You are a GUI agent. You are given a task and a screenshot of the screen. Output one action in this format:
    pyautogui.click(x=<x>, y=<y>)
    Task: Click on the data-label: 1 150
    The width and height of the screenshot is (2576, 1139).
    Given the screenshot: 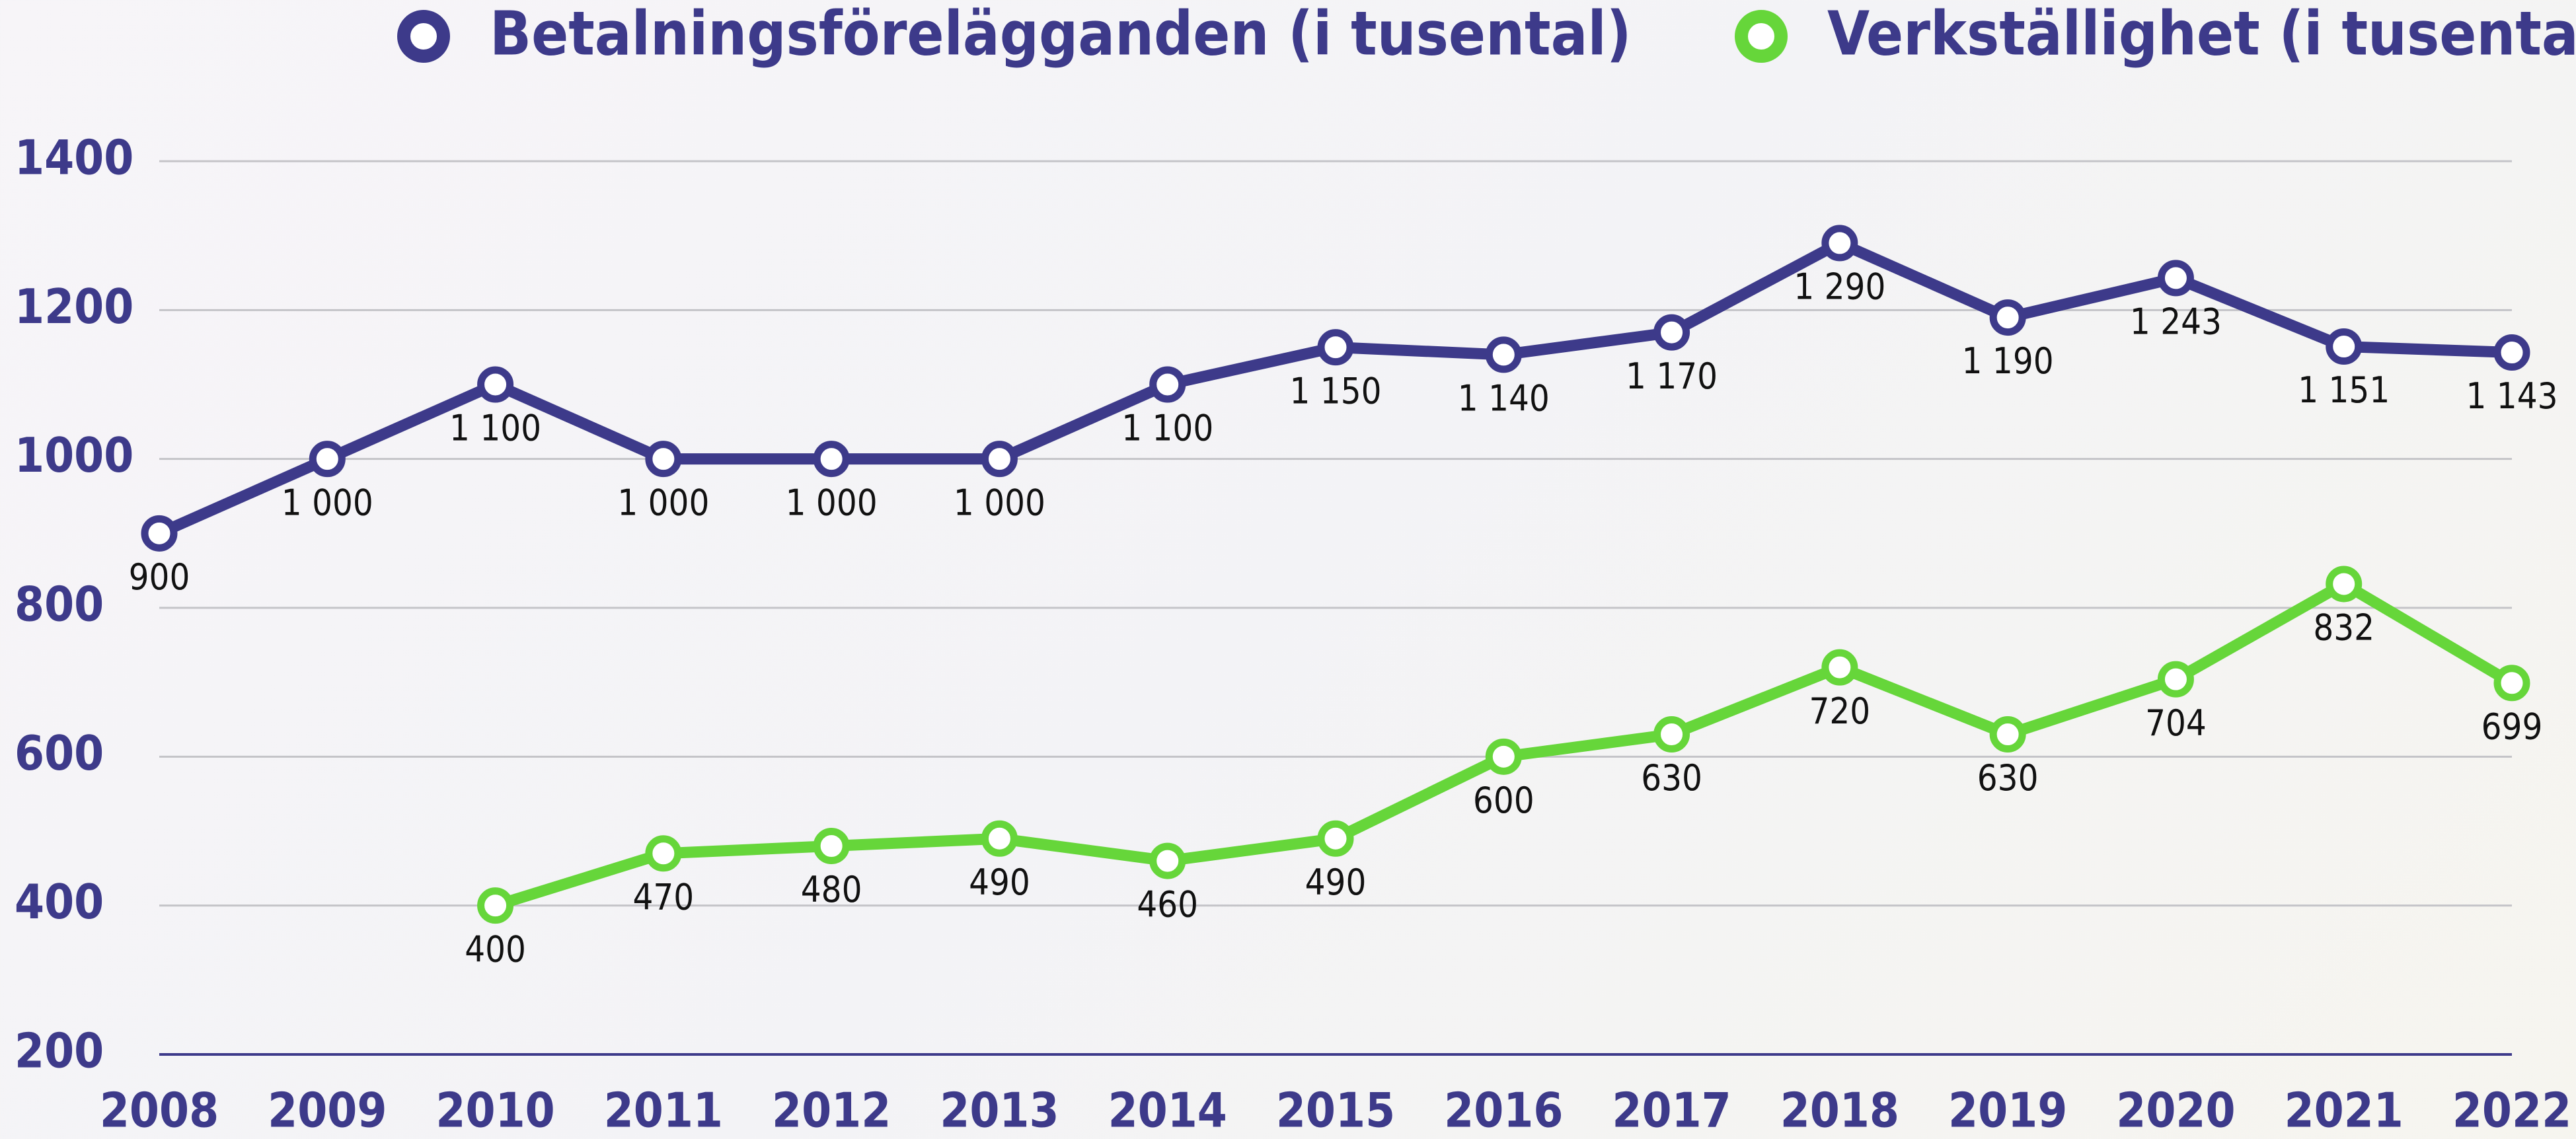 What is the action you would take?
    pyautogui.click(x=1335, y=391)
    